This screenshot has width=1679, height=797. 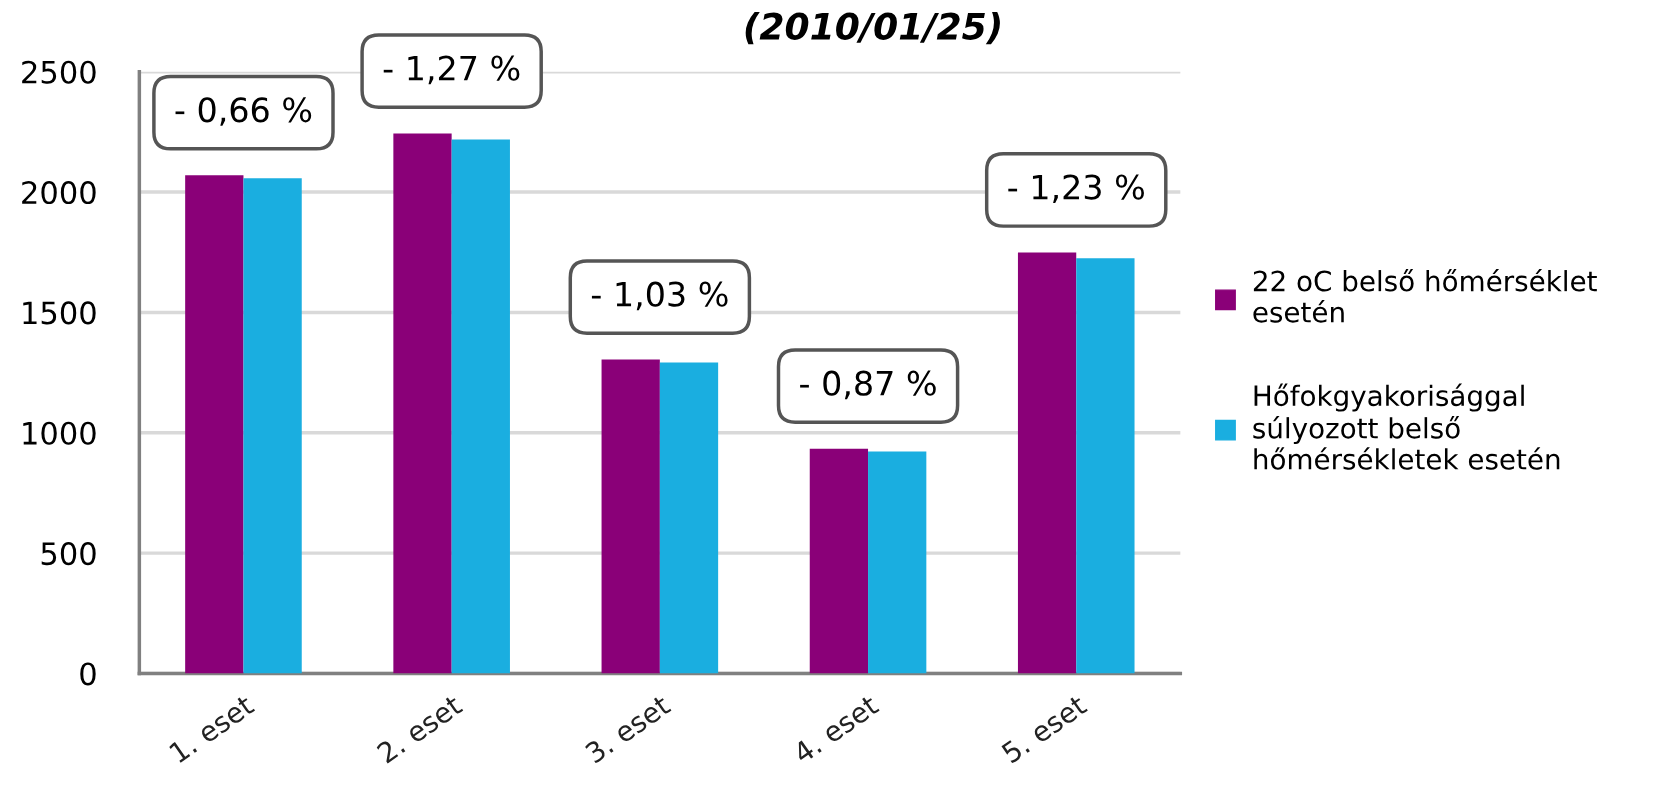 I want to click on x-tick-label: 1. eset, so click(x=212, y=728).